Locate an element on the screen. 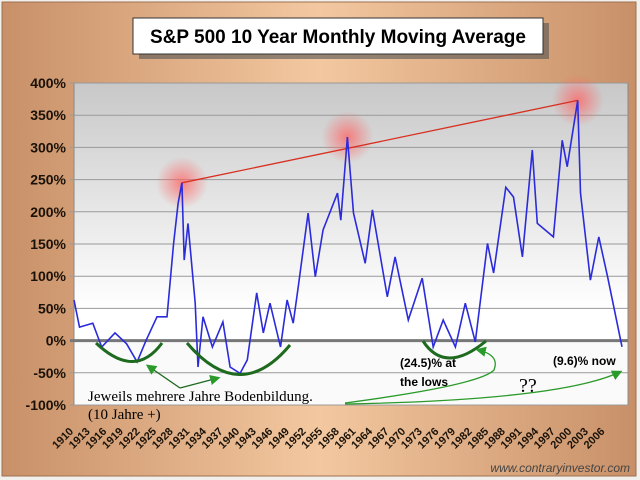 The width and height of the screenshot is (640, 480). y-tick-label: 150% is located at coordinates (48, 244).